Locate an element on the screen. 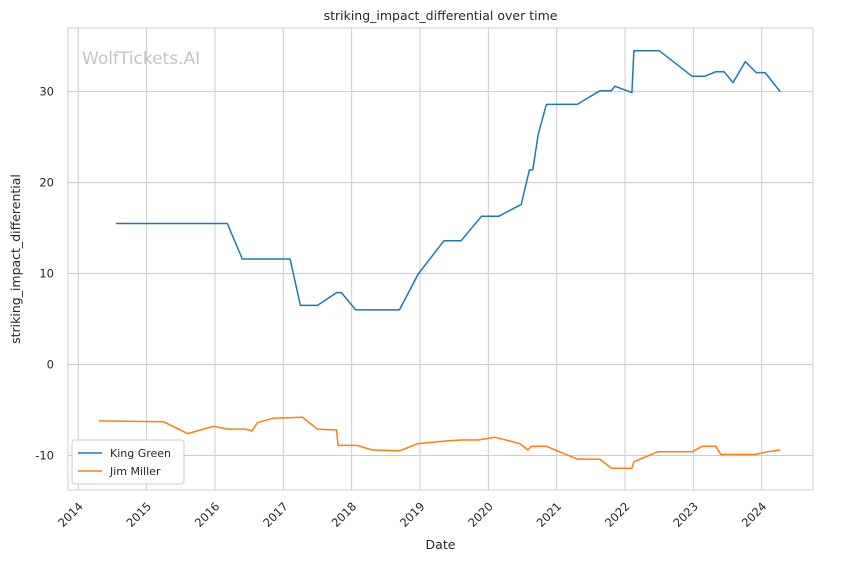 The image size is (850, 561). legend-box is located at coordinates (128, 462).